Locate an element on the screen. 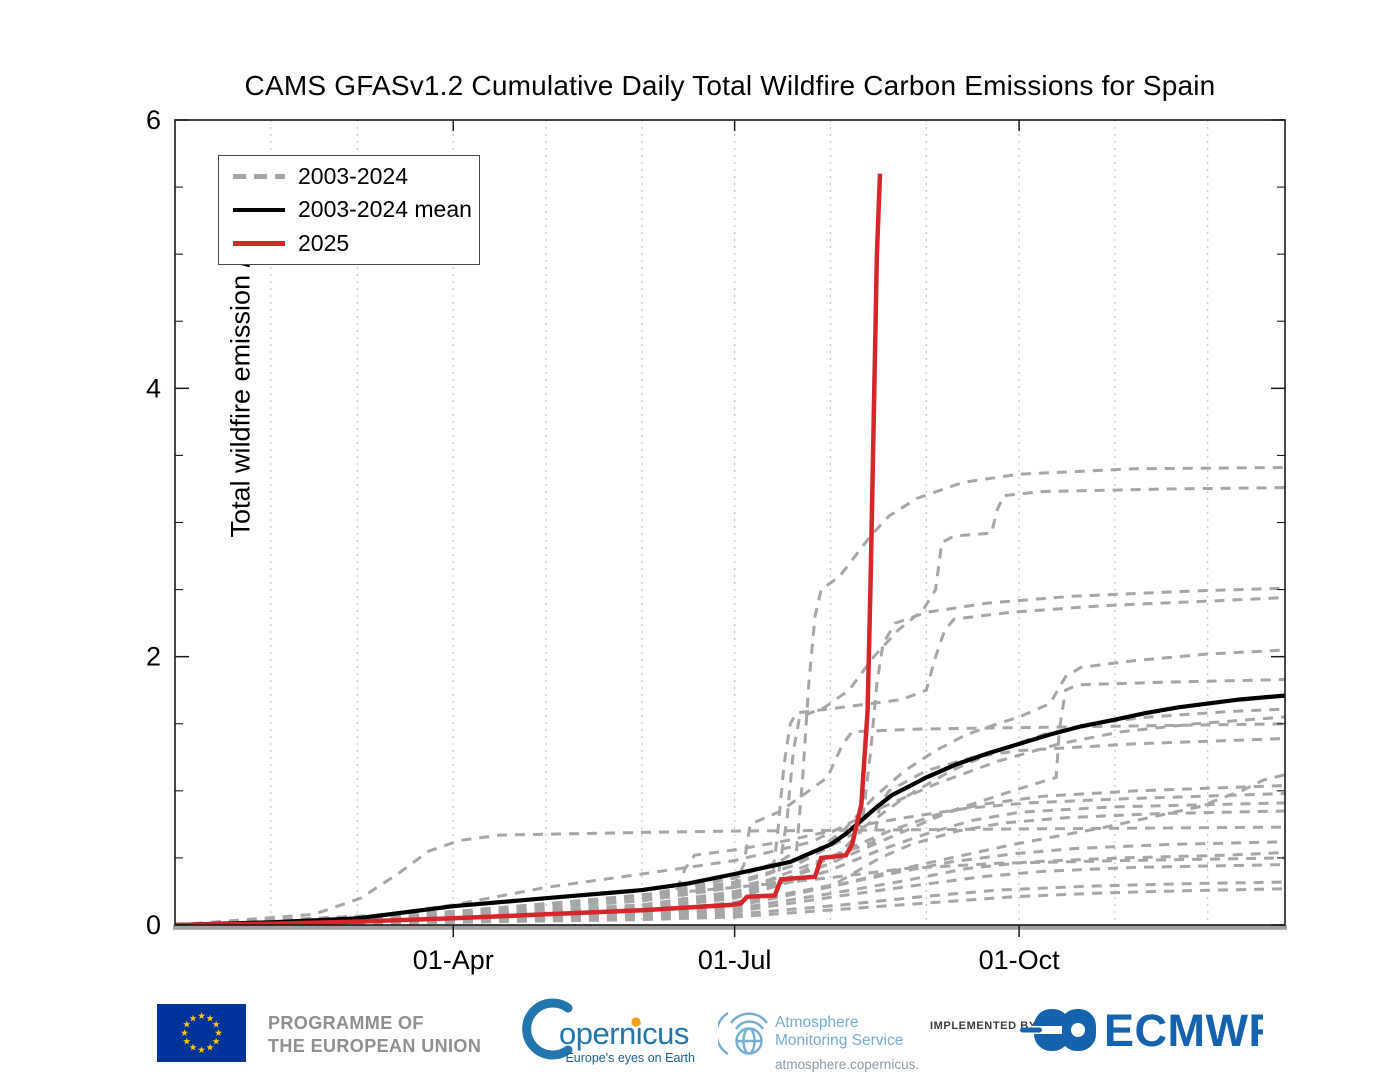  eu-flag-logo: ★ ★★ ★★★ ★★★ ★★★ is located at coordinates (201, 1033).